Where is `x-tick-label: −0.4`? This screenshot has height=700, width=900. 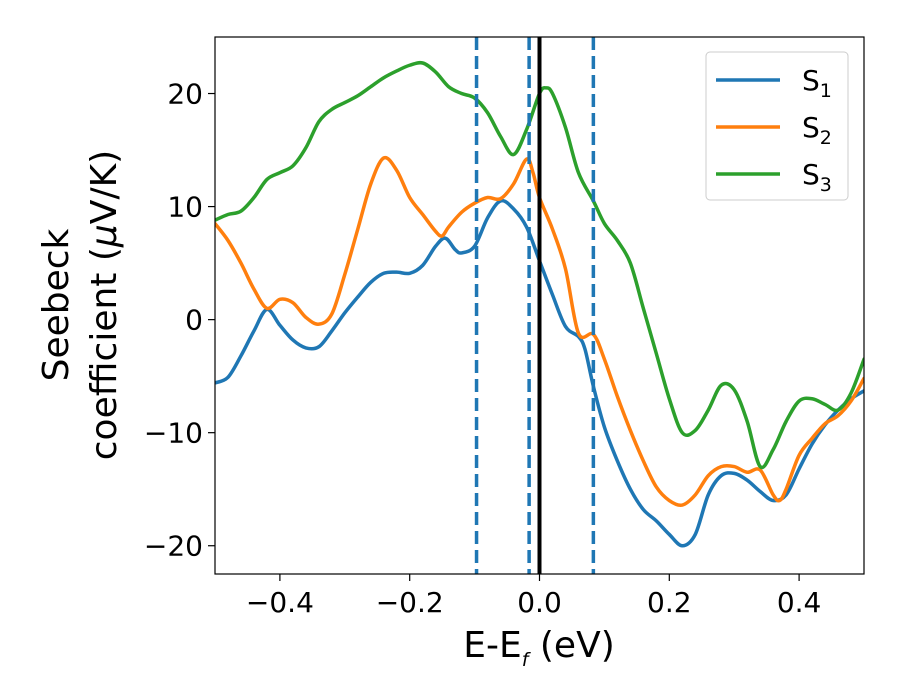
x-tick-label: −0.4 is located at coordinates (280, 602).